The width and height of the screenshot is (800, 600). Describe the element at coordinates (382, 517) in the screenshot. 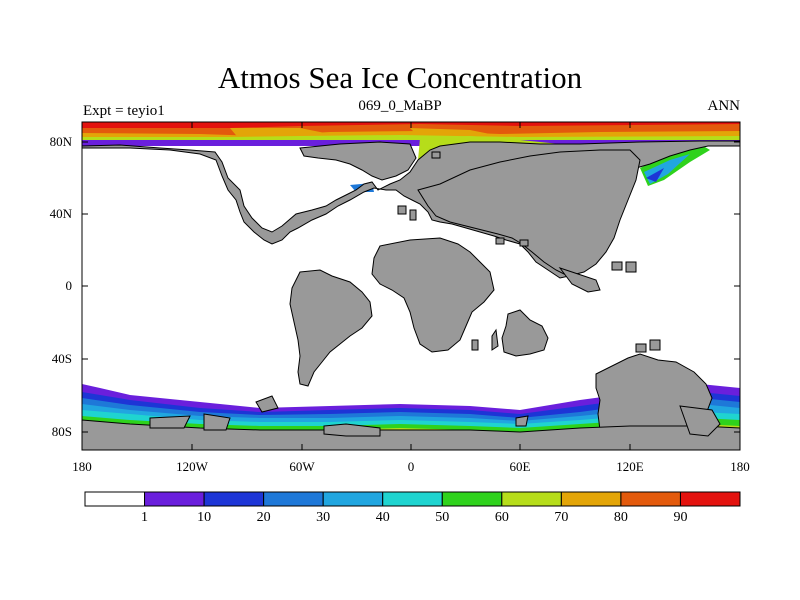

I see `colorbar-label: 40` at that location.